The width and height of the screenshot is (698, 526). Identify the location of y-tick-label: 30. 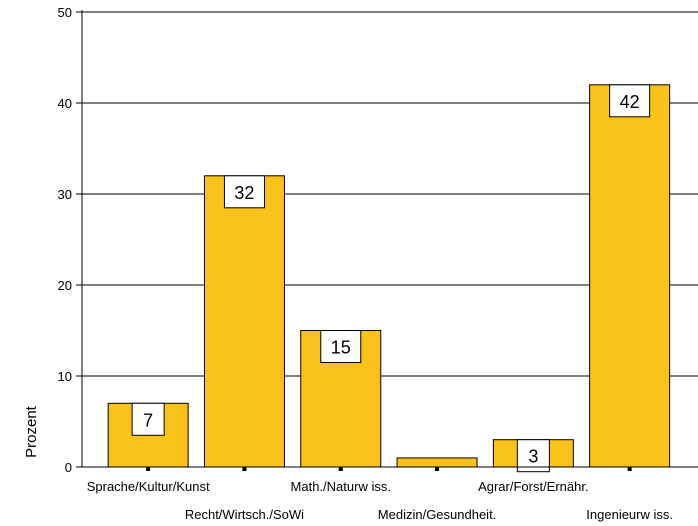
(65, 194).